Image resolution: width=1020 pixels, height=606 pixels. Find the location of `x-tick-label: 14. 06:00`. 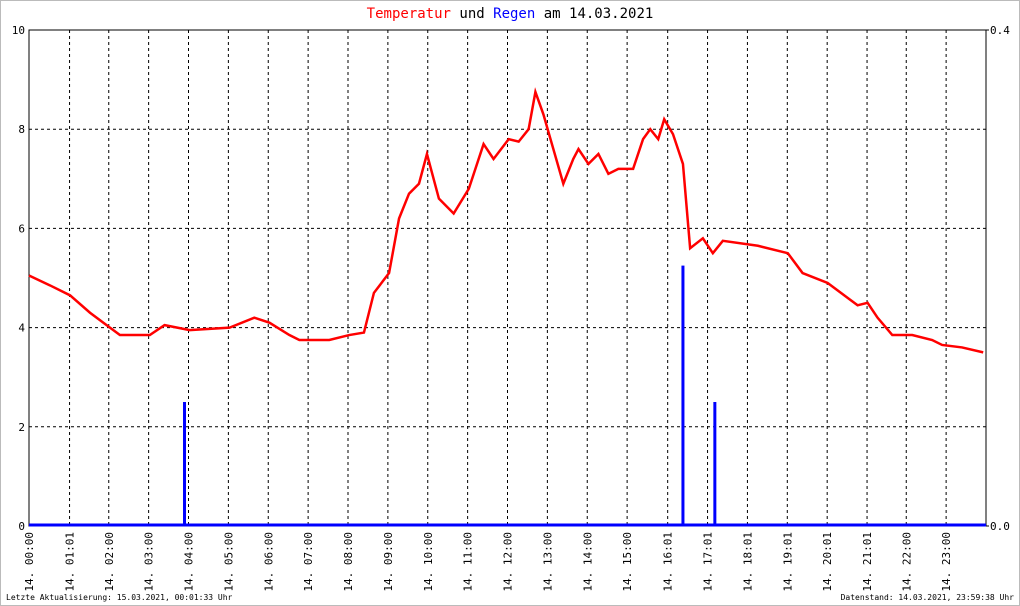

x-tick-label: 14. 06:00 is located at coordinates (268, 562).